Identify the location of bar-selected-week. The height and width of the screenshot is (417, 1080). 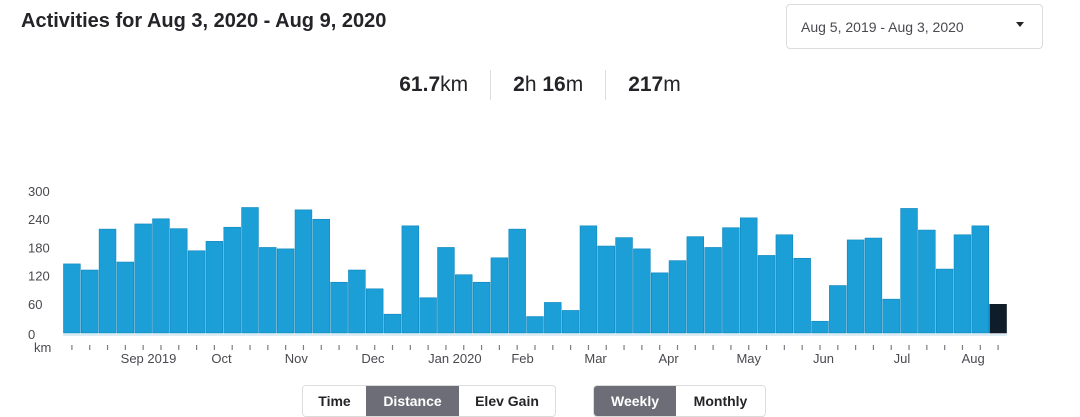
(998, 319).